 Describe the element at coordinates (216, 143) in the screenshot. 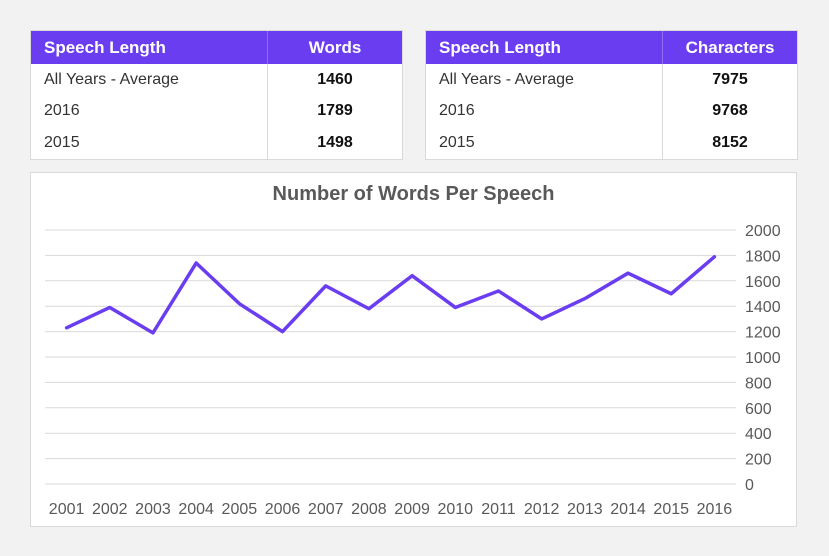

I see `table-row: 2015 1498` at that location.